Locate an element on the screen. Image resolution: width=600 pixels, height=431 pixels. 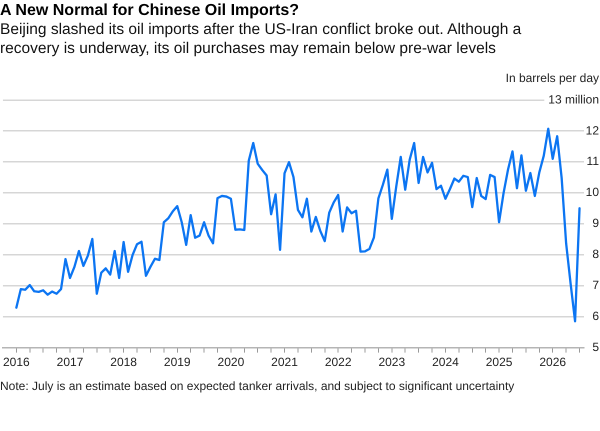
y-tick-label: 10 is located at coordinates (593, 192).